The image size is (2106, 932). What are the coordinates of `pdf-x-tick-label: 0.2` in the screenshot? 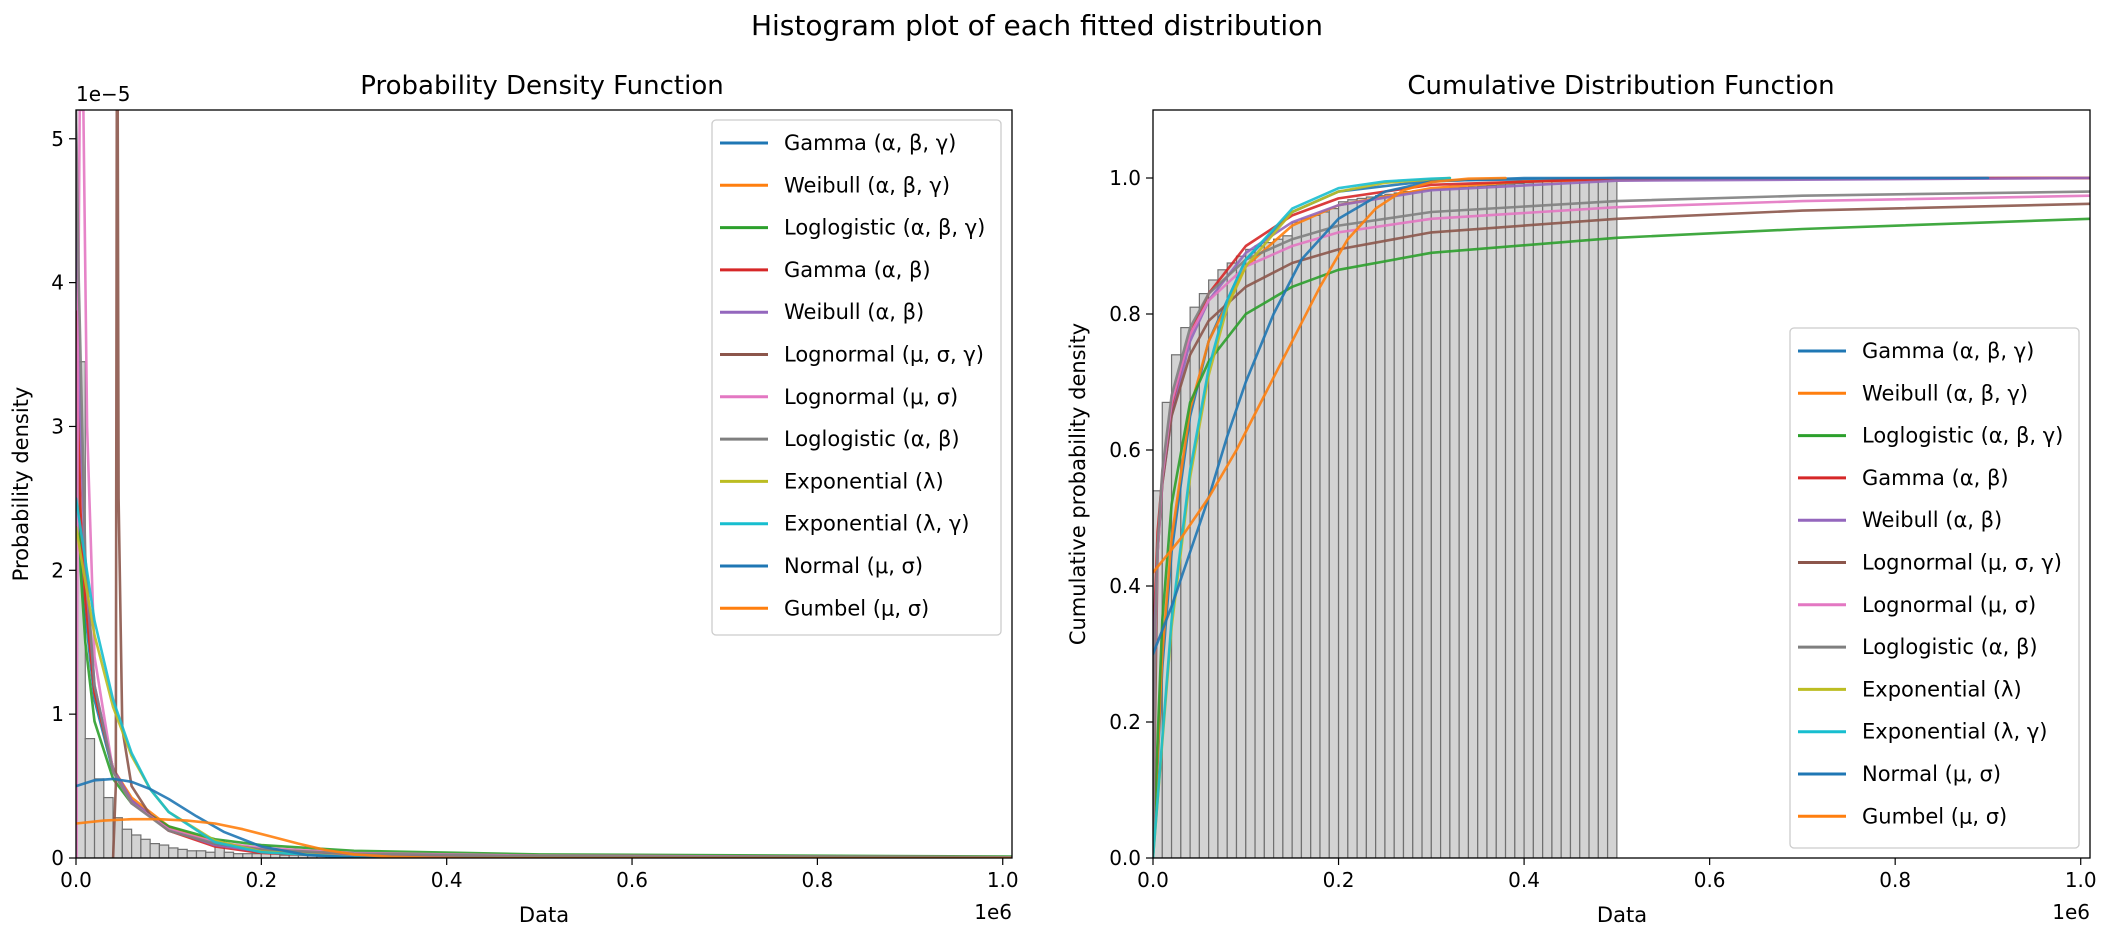 It's located at (261, 880).